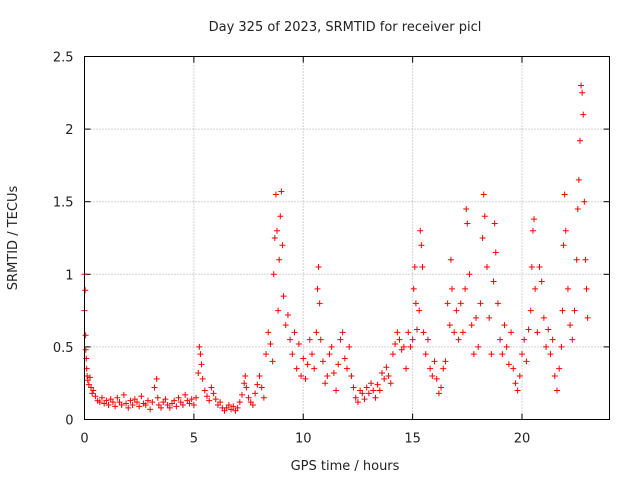 This screenshot has height=480, width=640. What do you see at coordinates (63, 58) in the screenshot?
I see `y-tick-label: 2.5` at bounding box center [63, 58].